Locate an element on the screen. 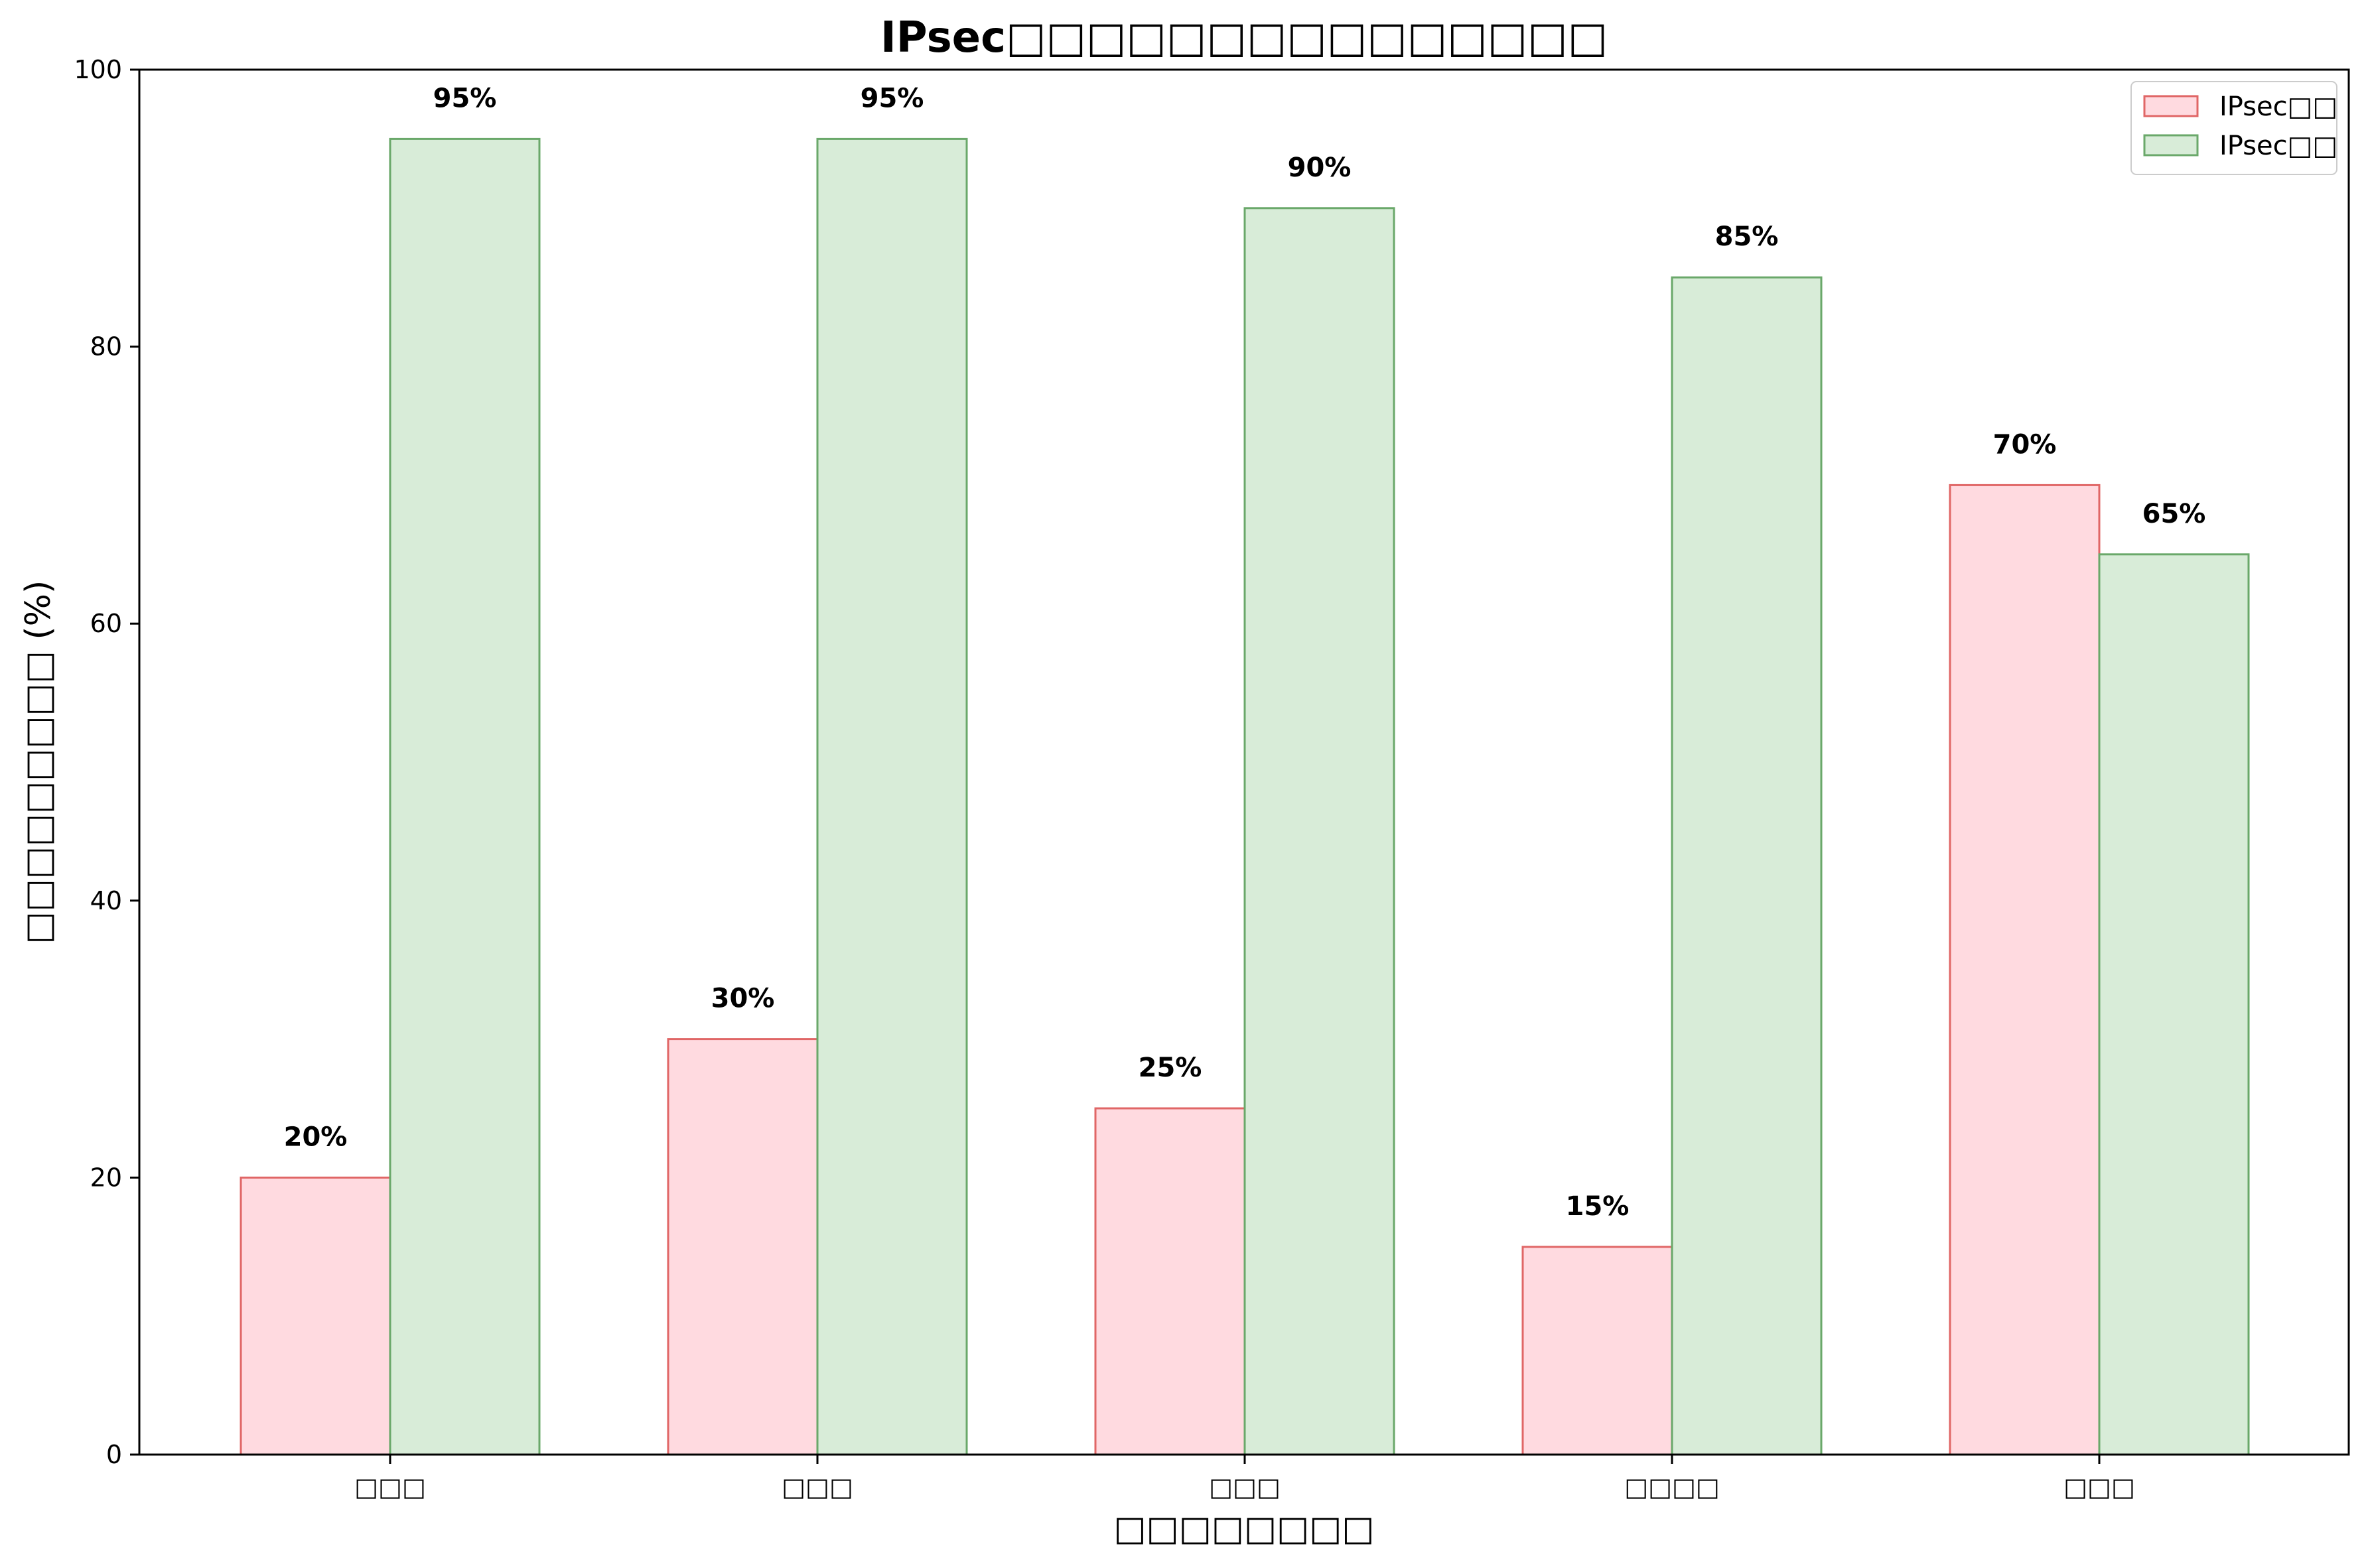  data-label-series-1-cat-3: 25% is located at coordinates (1170, 1068).